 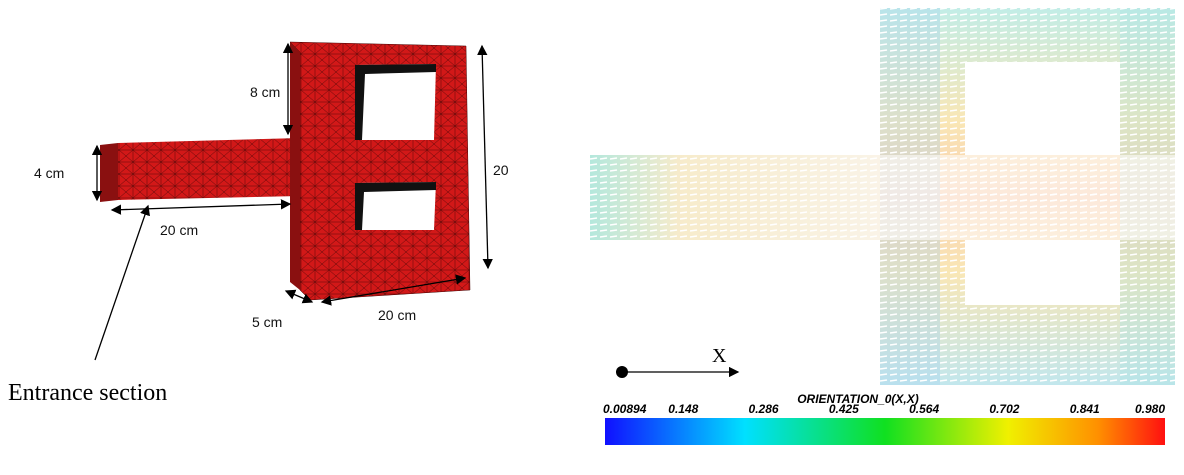 What do you see at coordinates (683, 409) in the screenshot?
I see `colorbar-label: 0.148` at bounding box center [683, 409].